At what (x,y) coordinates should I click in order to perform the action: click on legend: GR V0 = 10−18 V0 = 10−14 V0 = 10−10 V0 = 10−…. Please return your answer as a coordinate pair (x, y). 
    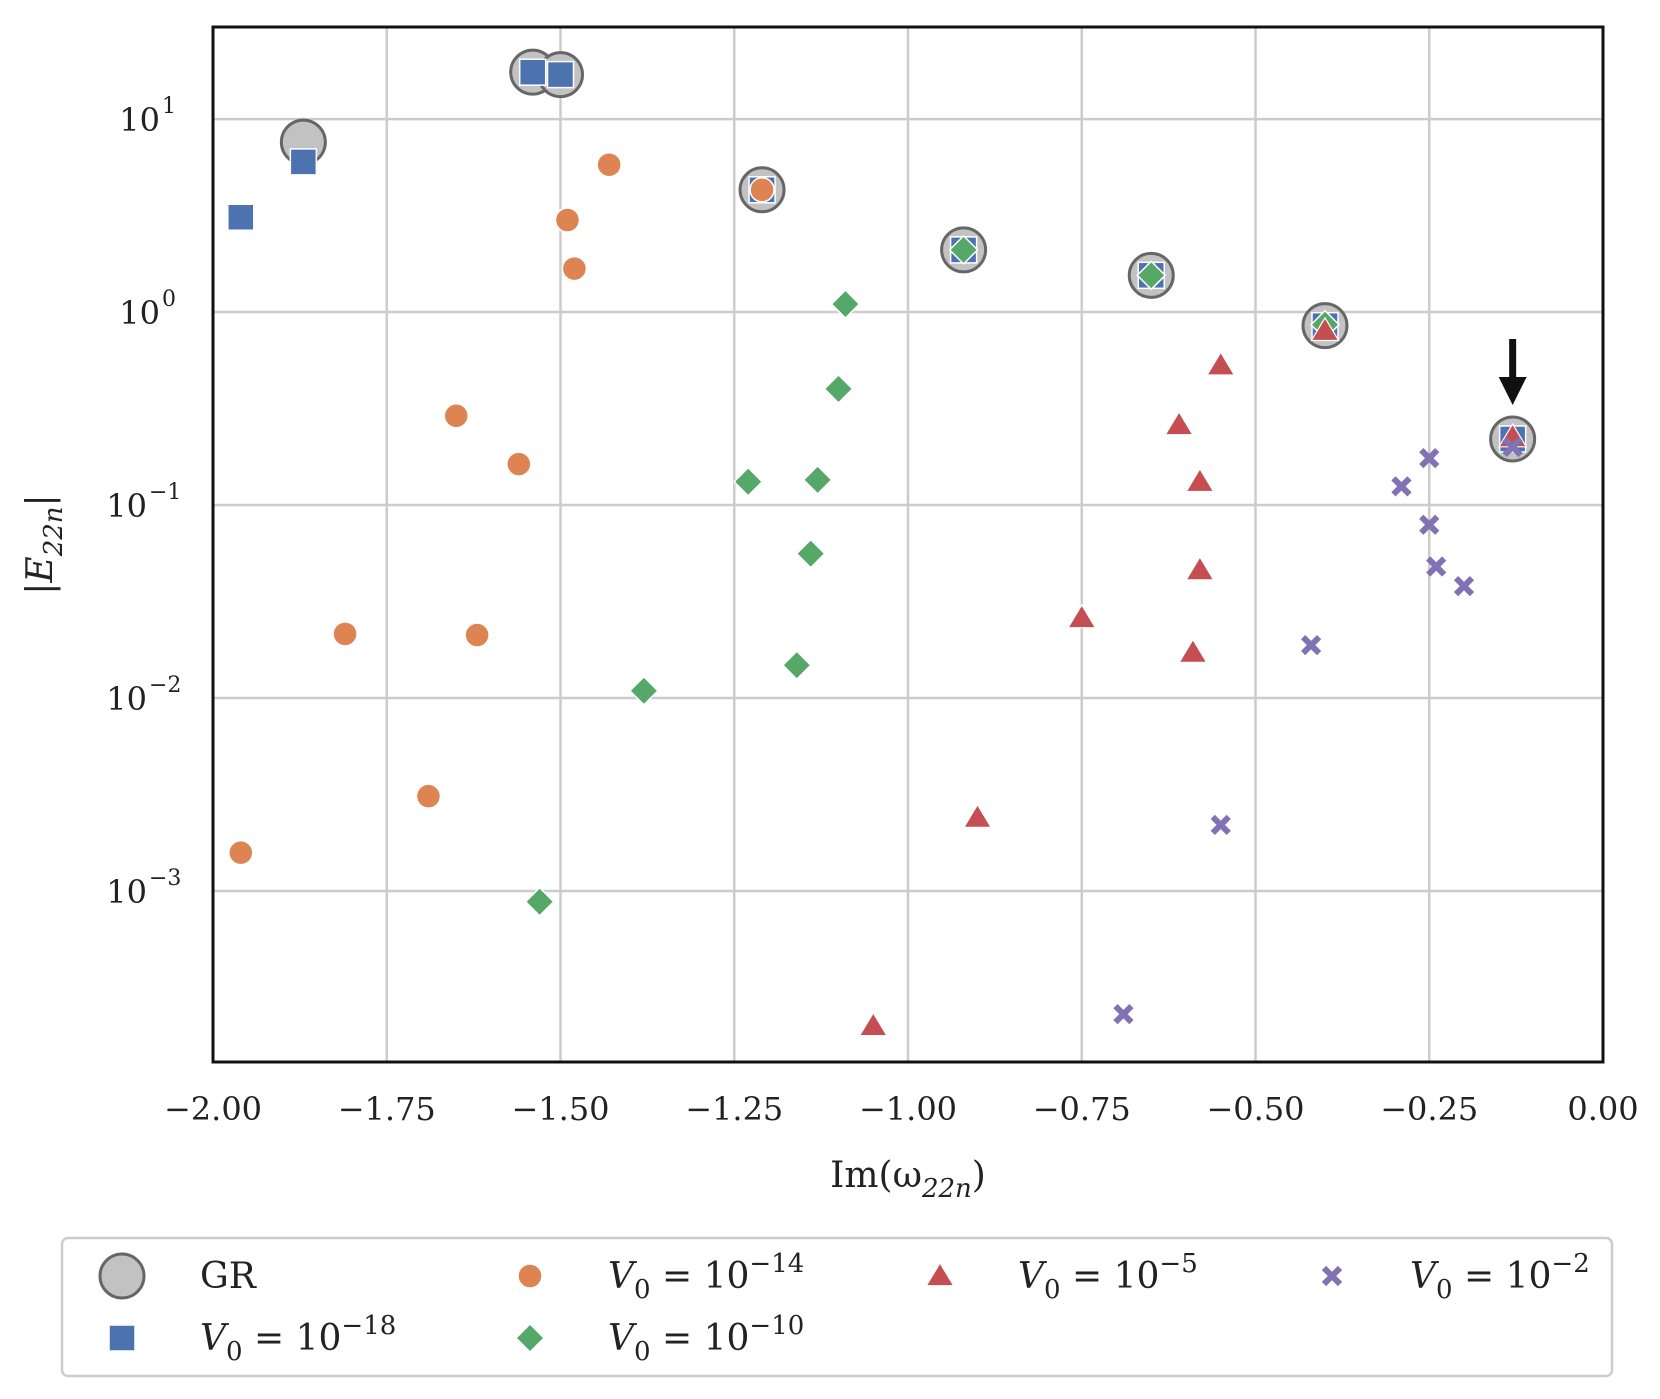
    Looking at the image, I should click on (837, 1307).